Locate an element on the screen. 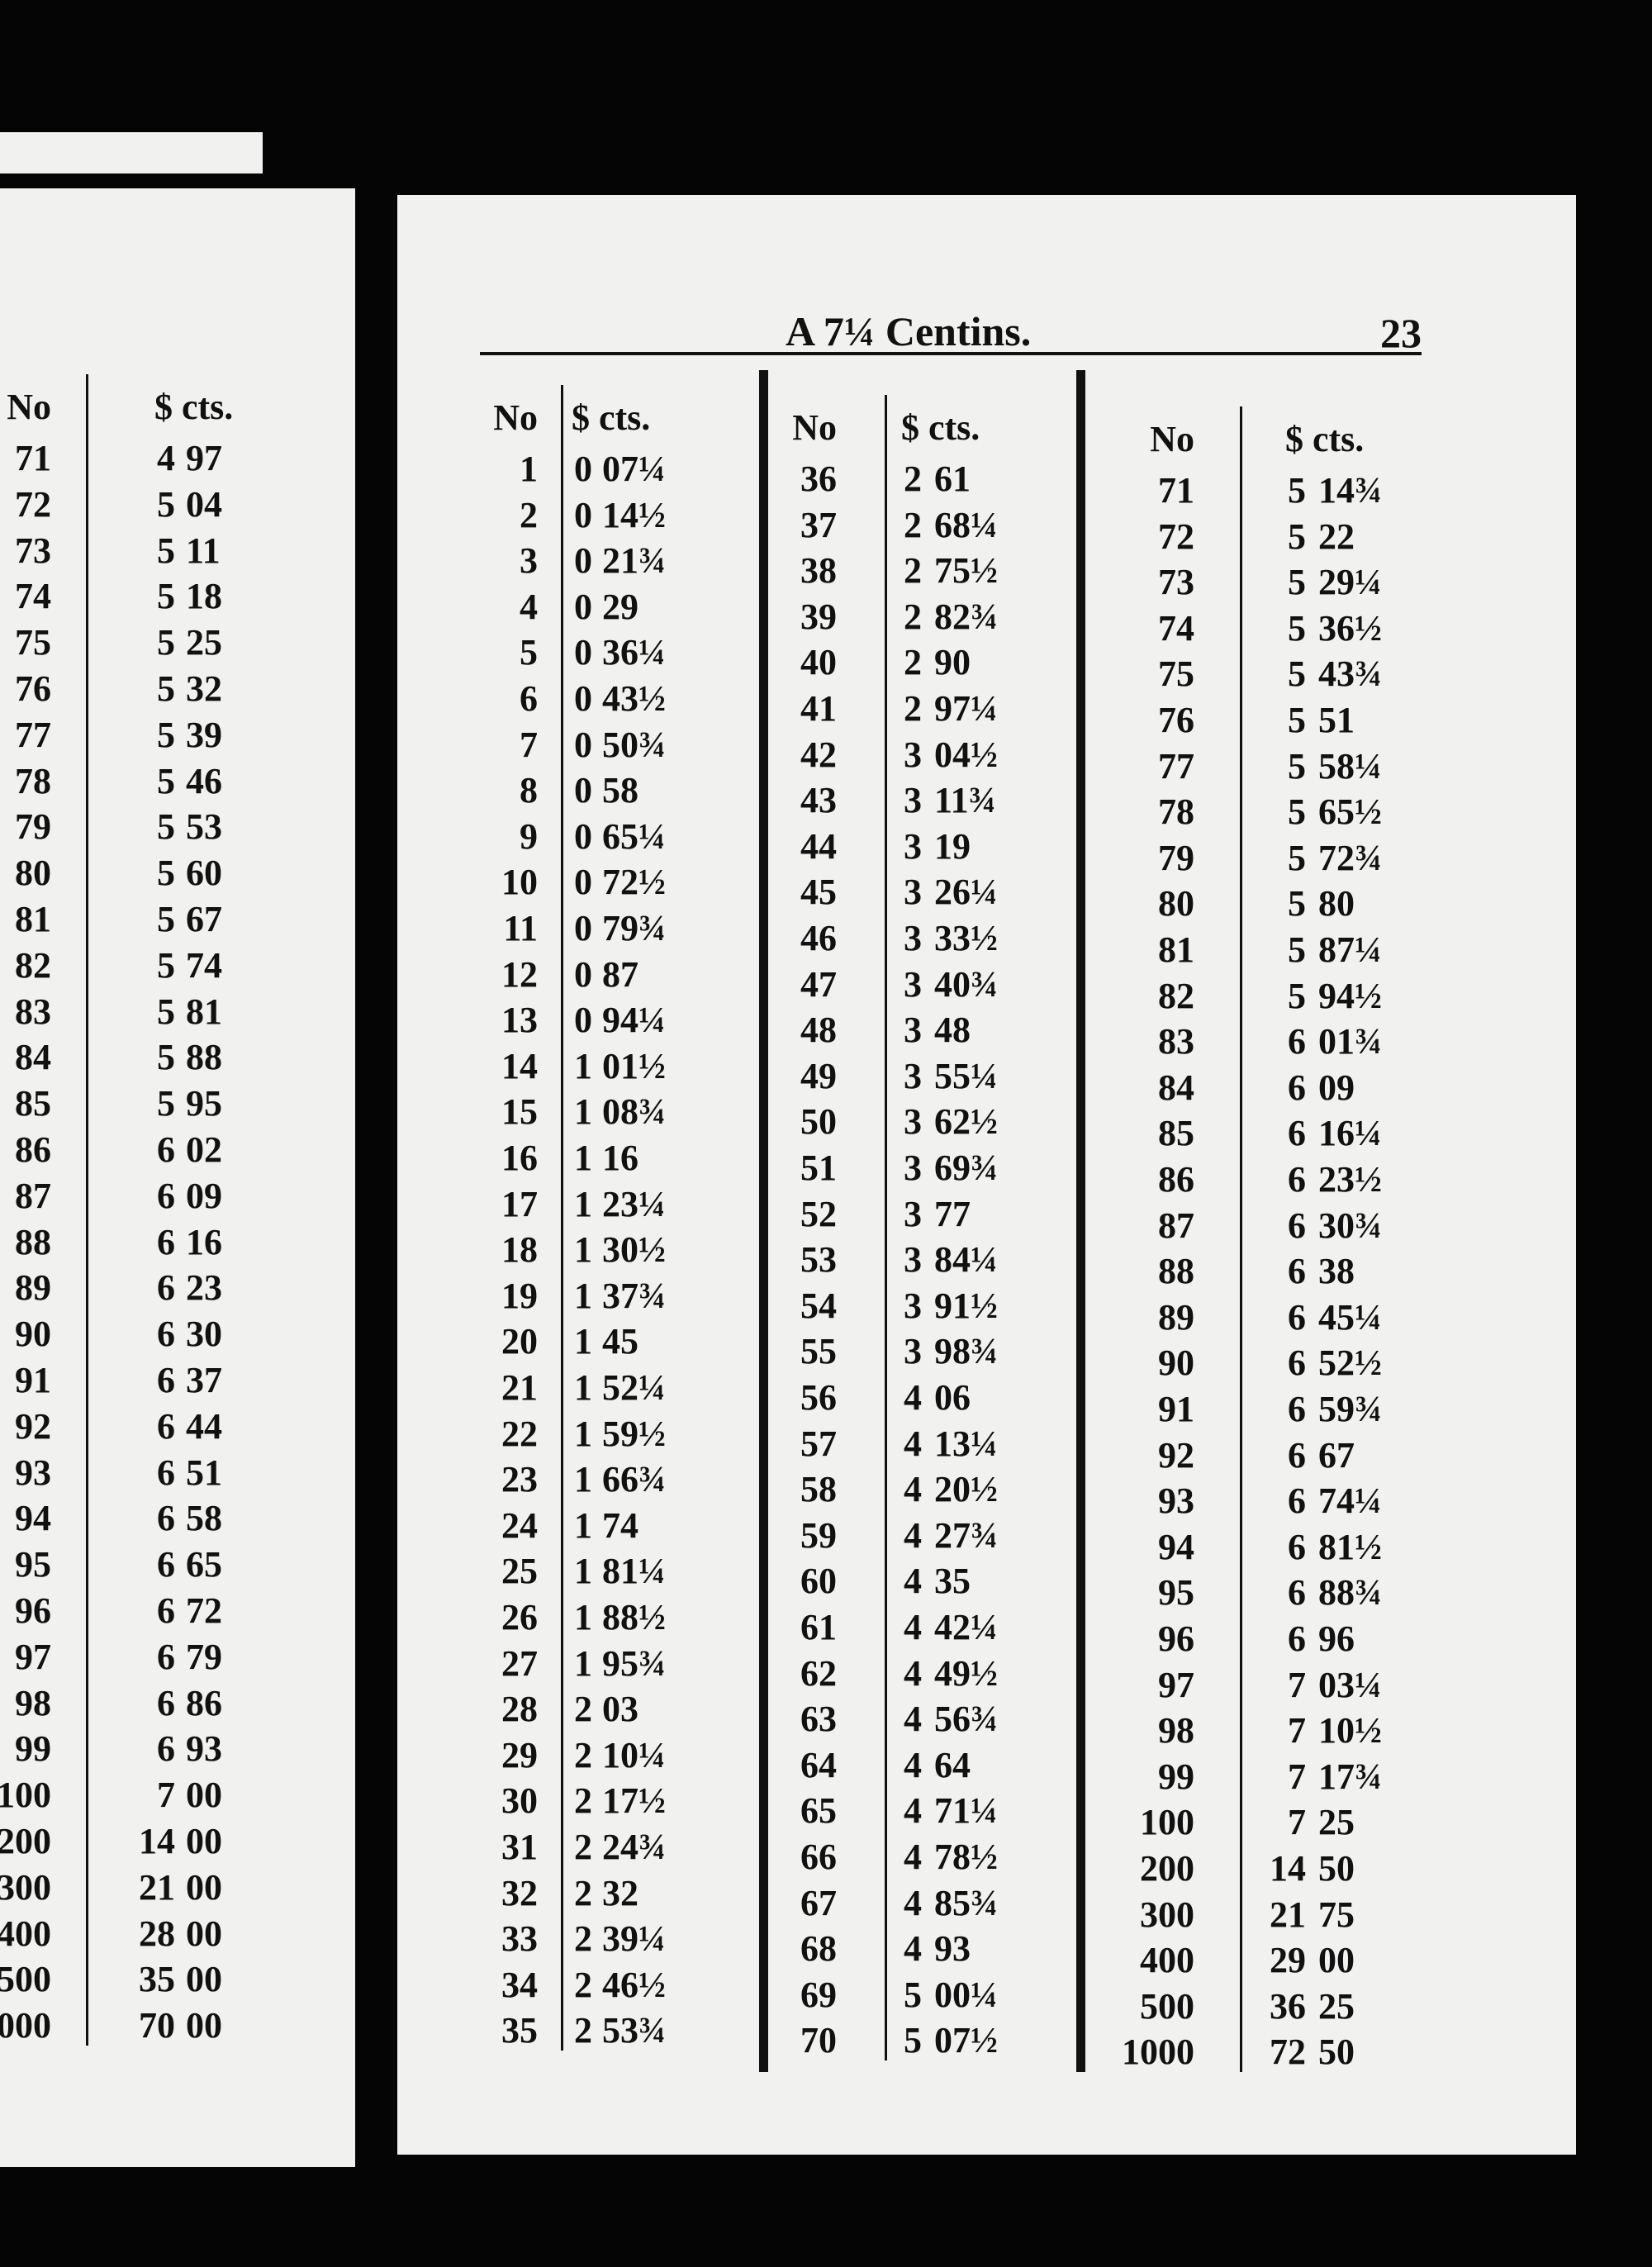  cents: 84¼ is located at coordinates (966, 1260).